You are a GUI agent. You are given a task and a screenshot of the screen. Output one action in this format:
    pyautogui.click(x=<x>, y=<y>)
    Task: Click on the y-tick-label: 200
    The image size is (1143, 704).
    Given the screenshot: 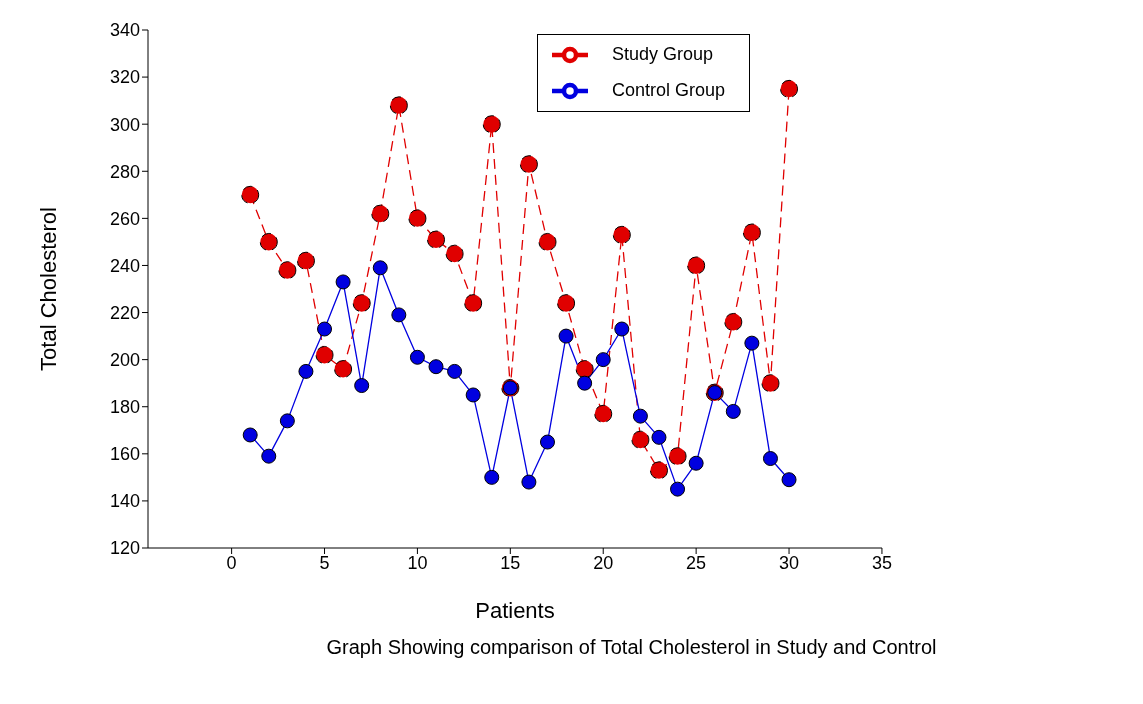 What is the action you would take?
    pyautogui.click(x=124, y=360)
    